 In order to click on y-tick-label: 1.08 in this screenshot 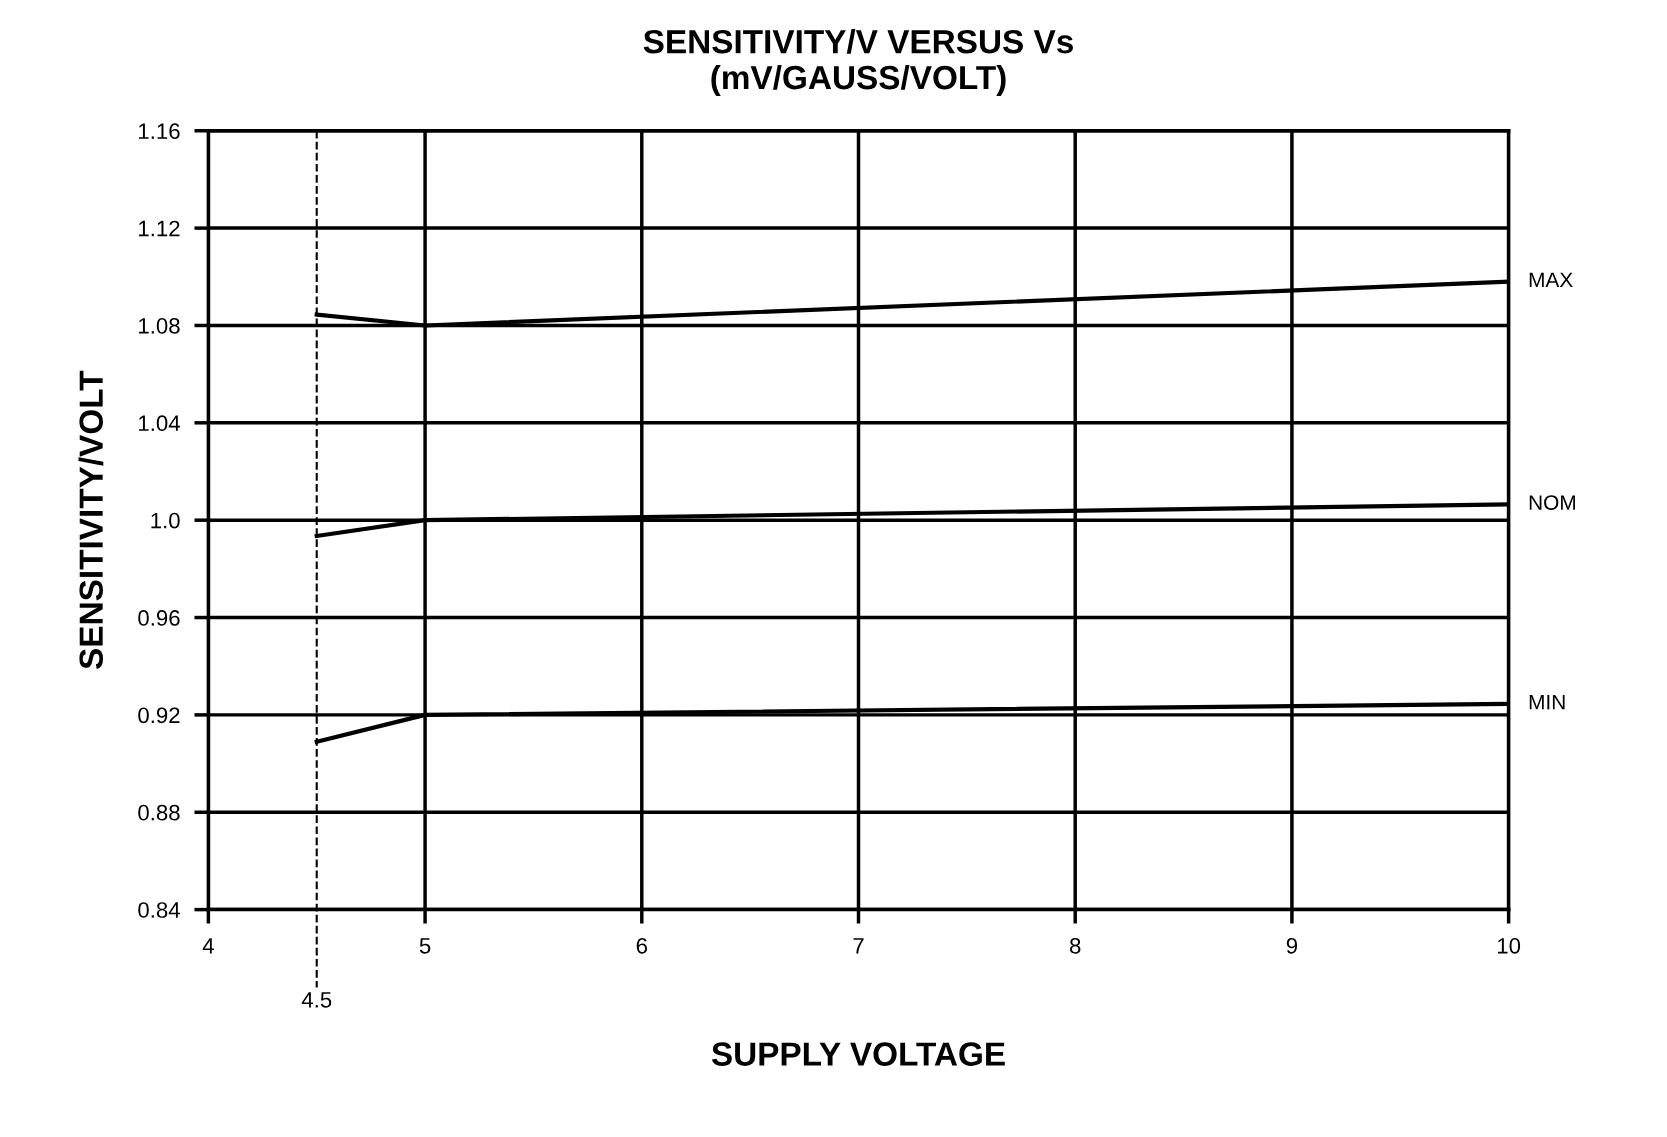, I will do `click(159, 326)`.